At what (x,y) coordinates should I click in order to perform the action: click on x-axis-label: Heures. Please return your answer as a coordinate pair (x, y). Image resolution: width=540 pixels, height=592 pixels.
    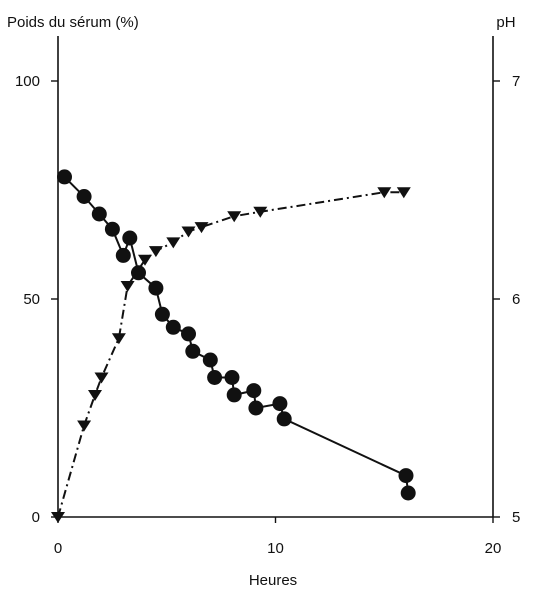
    Looking at the image, I should click on (273, 580).